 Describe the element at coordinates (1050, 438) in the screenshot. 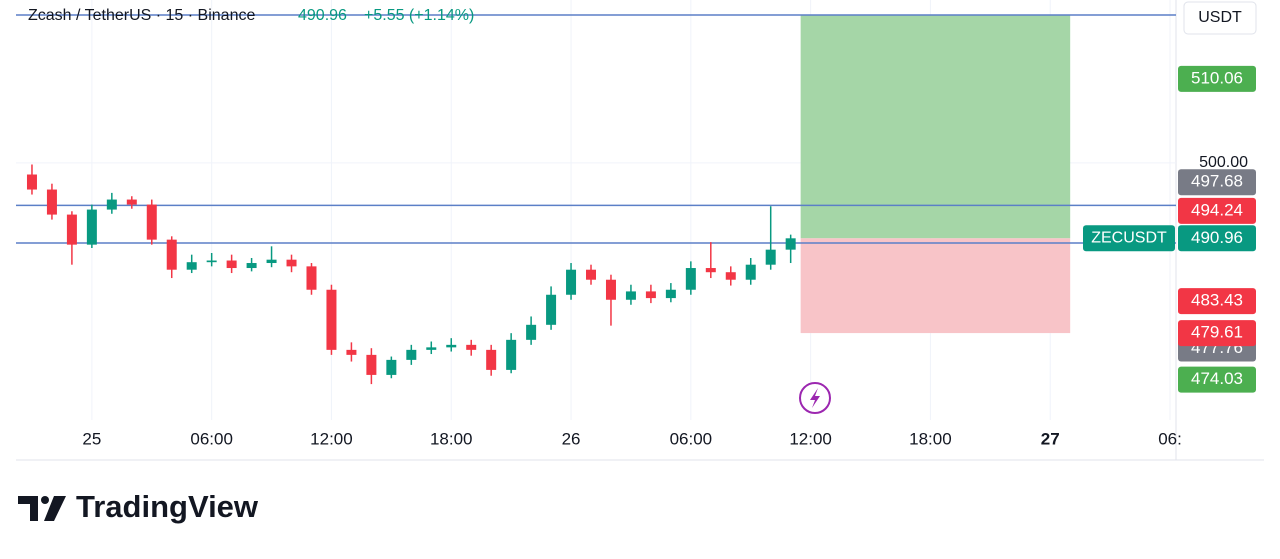

I see `x-tick-label: 27` at that location.